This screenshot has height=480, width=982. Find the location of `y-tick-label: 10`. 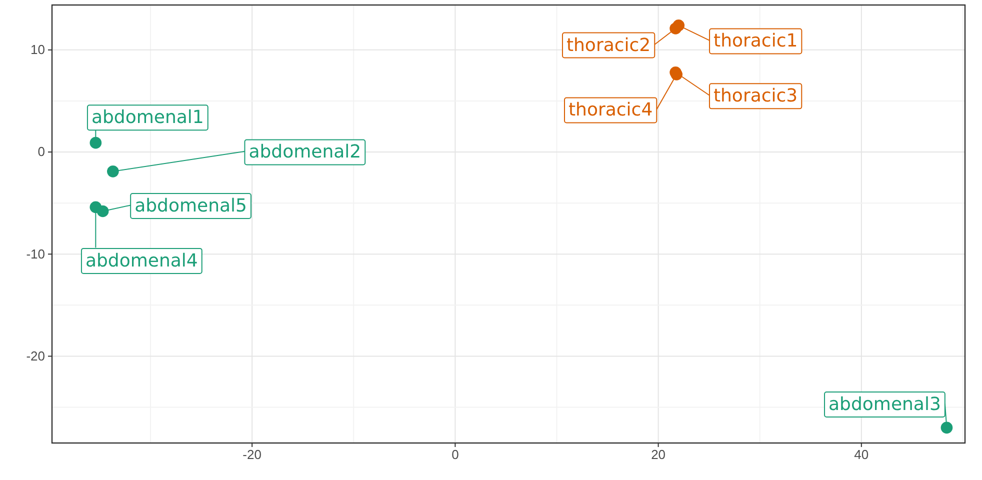

y-tick-label: 10 is located at coordinates (37, 50).